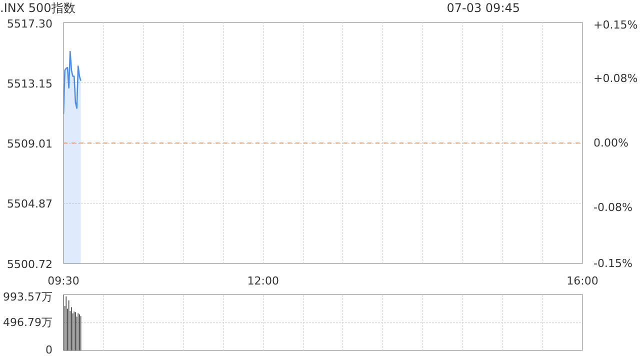 The image size is (640, 360). Describe the element at coordinates (611, 143) in the screenshot. I see `y2-tick-label: 0.00%` at that location.